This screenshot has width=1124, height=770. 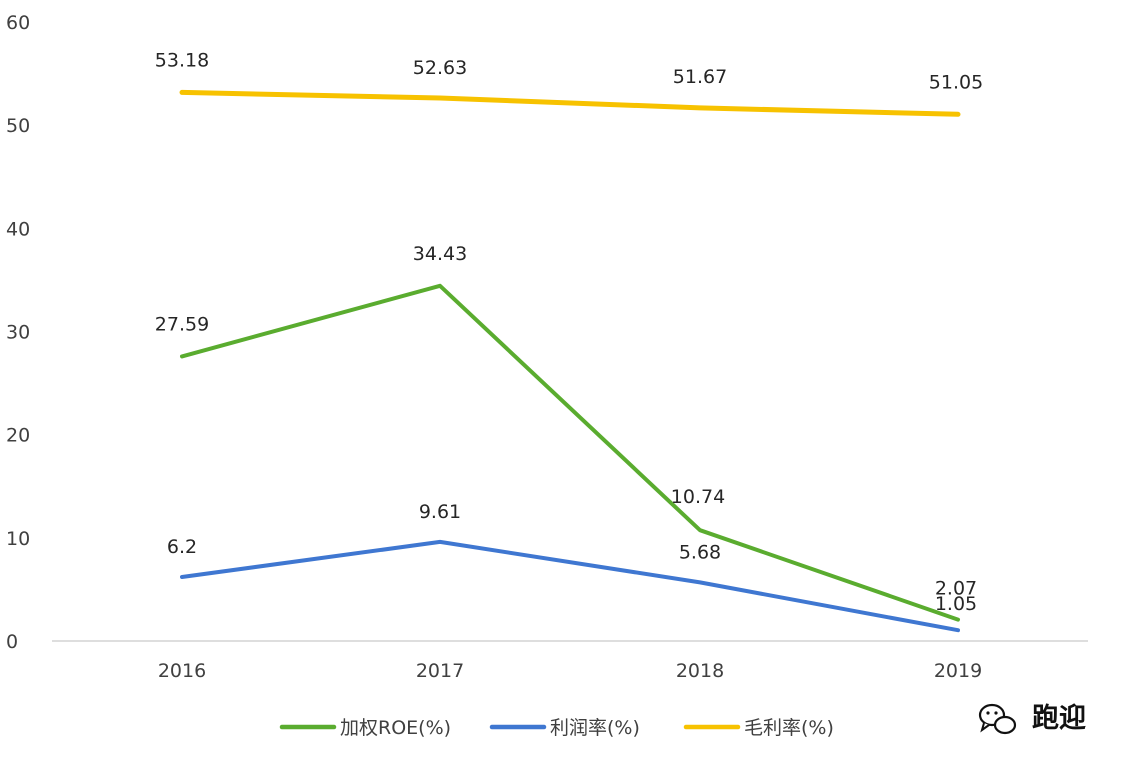 I want to click on y-tick-label: 10, so click(x=18, y=539).